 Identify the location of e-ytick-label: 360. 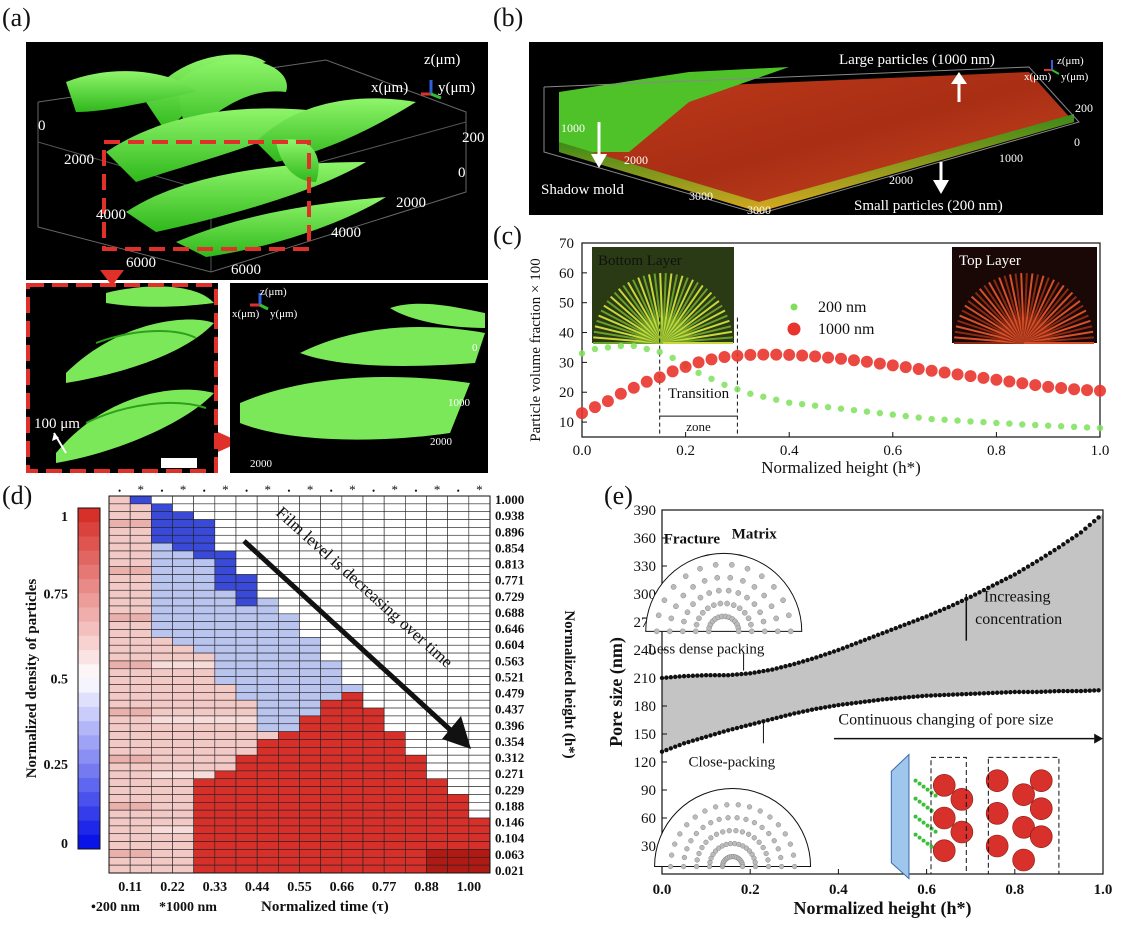
(645, 539).